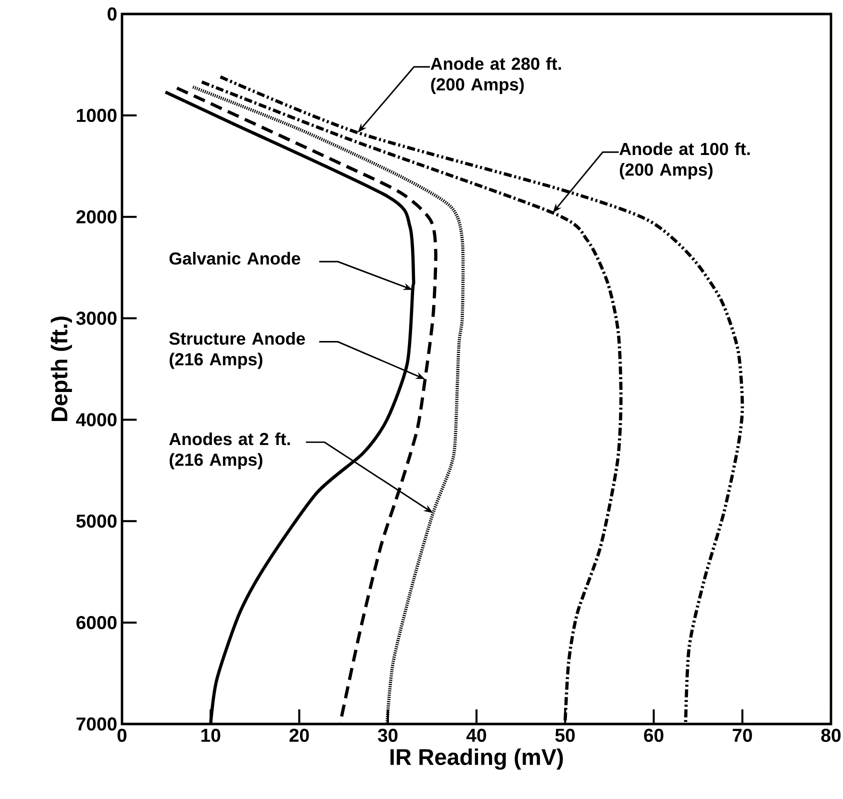 This screenshot has height=799, width=843. What do you see at coordinates (299, 735) in the screenshot?
I see `x-tick-label: 20` at bounding box center [299, 735].